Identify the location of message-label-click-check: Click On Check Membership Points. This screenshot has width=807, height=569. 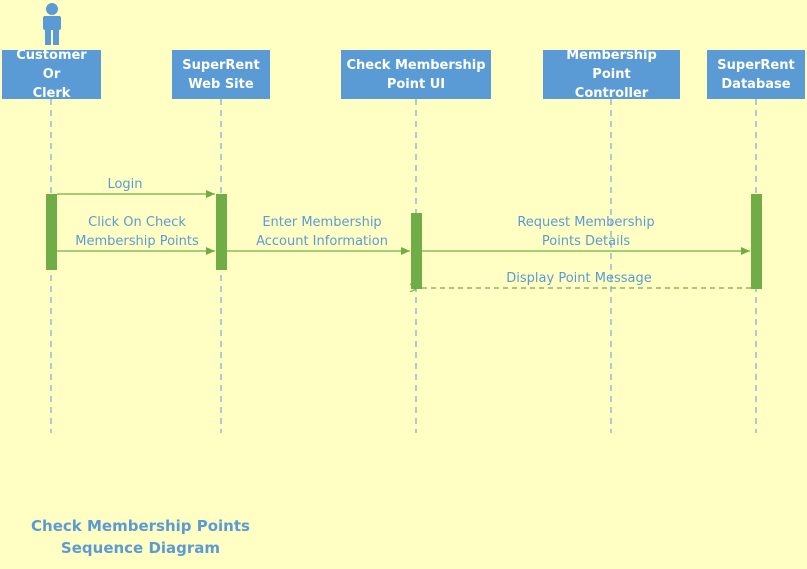
(137, 232).